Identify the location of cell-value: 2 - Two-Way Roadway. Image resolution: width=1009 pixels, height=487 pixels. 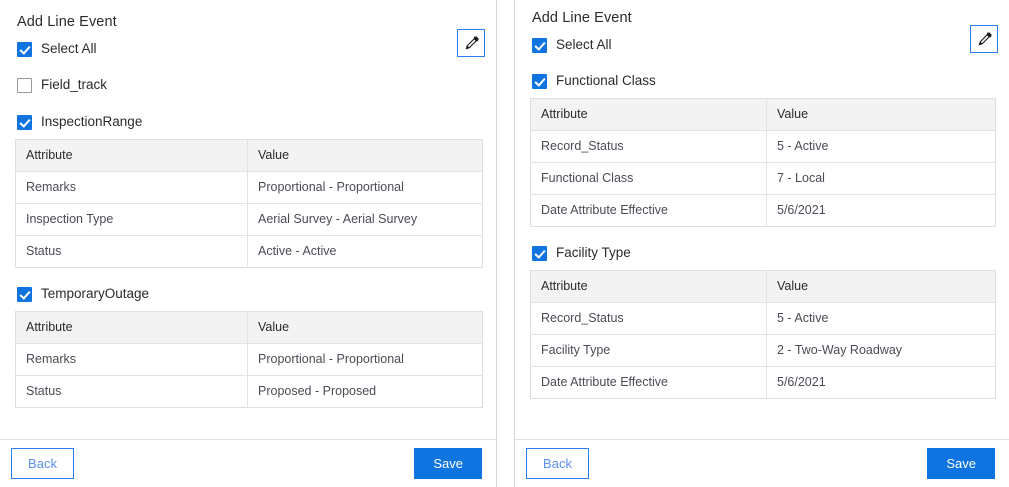
(881, 350).